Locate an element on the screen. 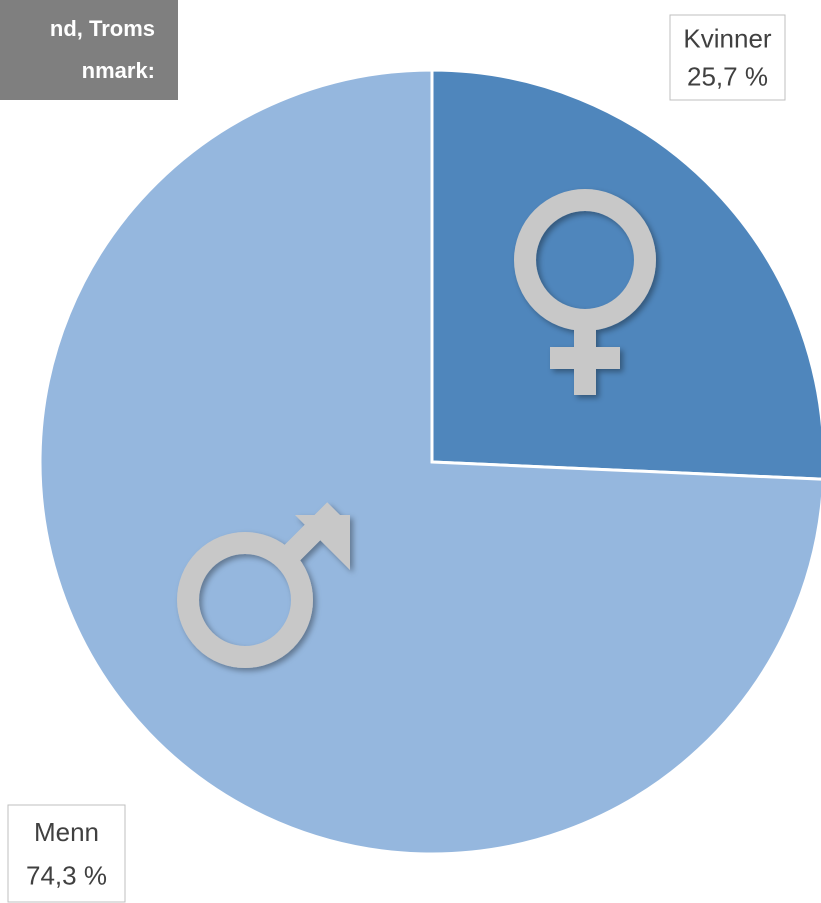 The image size is (821, 903). value-label: 74,3 % is located at coordinates (66, 876).